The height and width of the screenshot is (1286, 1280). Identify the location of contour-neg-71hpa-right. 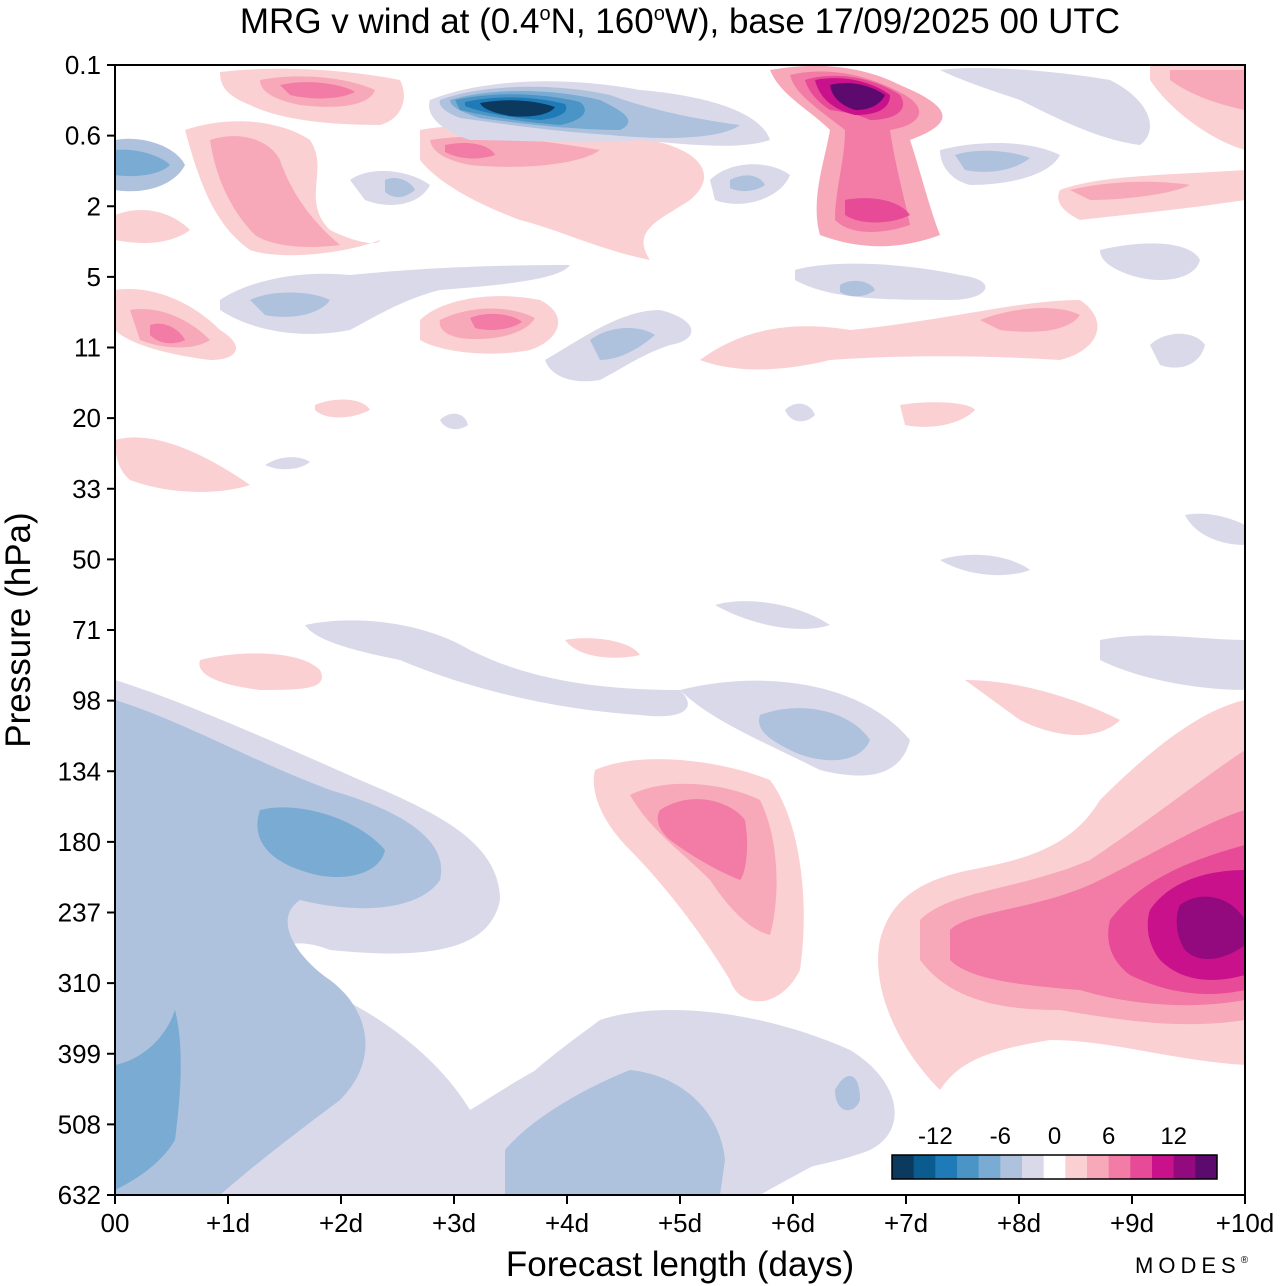
(772, 615).